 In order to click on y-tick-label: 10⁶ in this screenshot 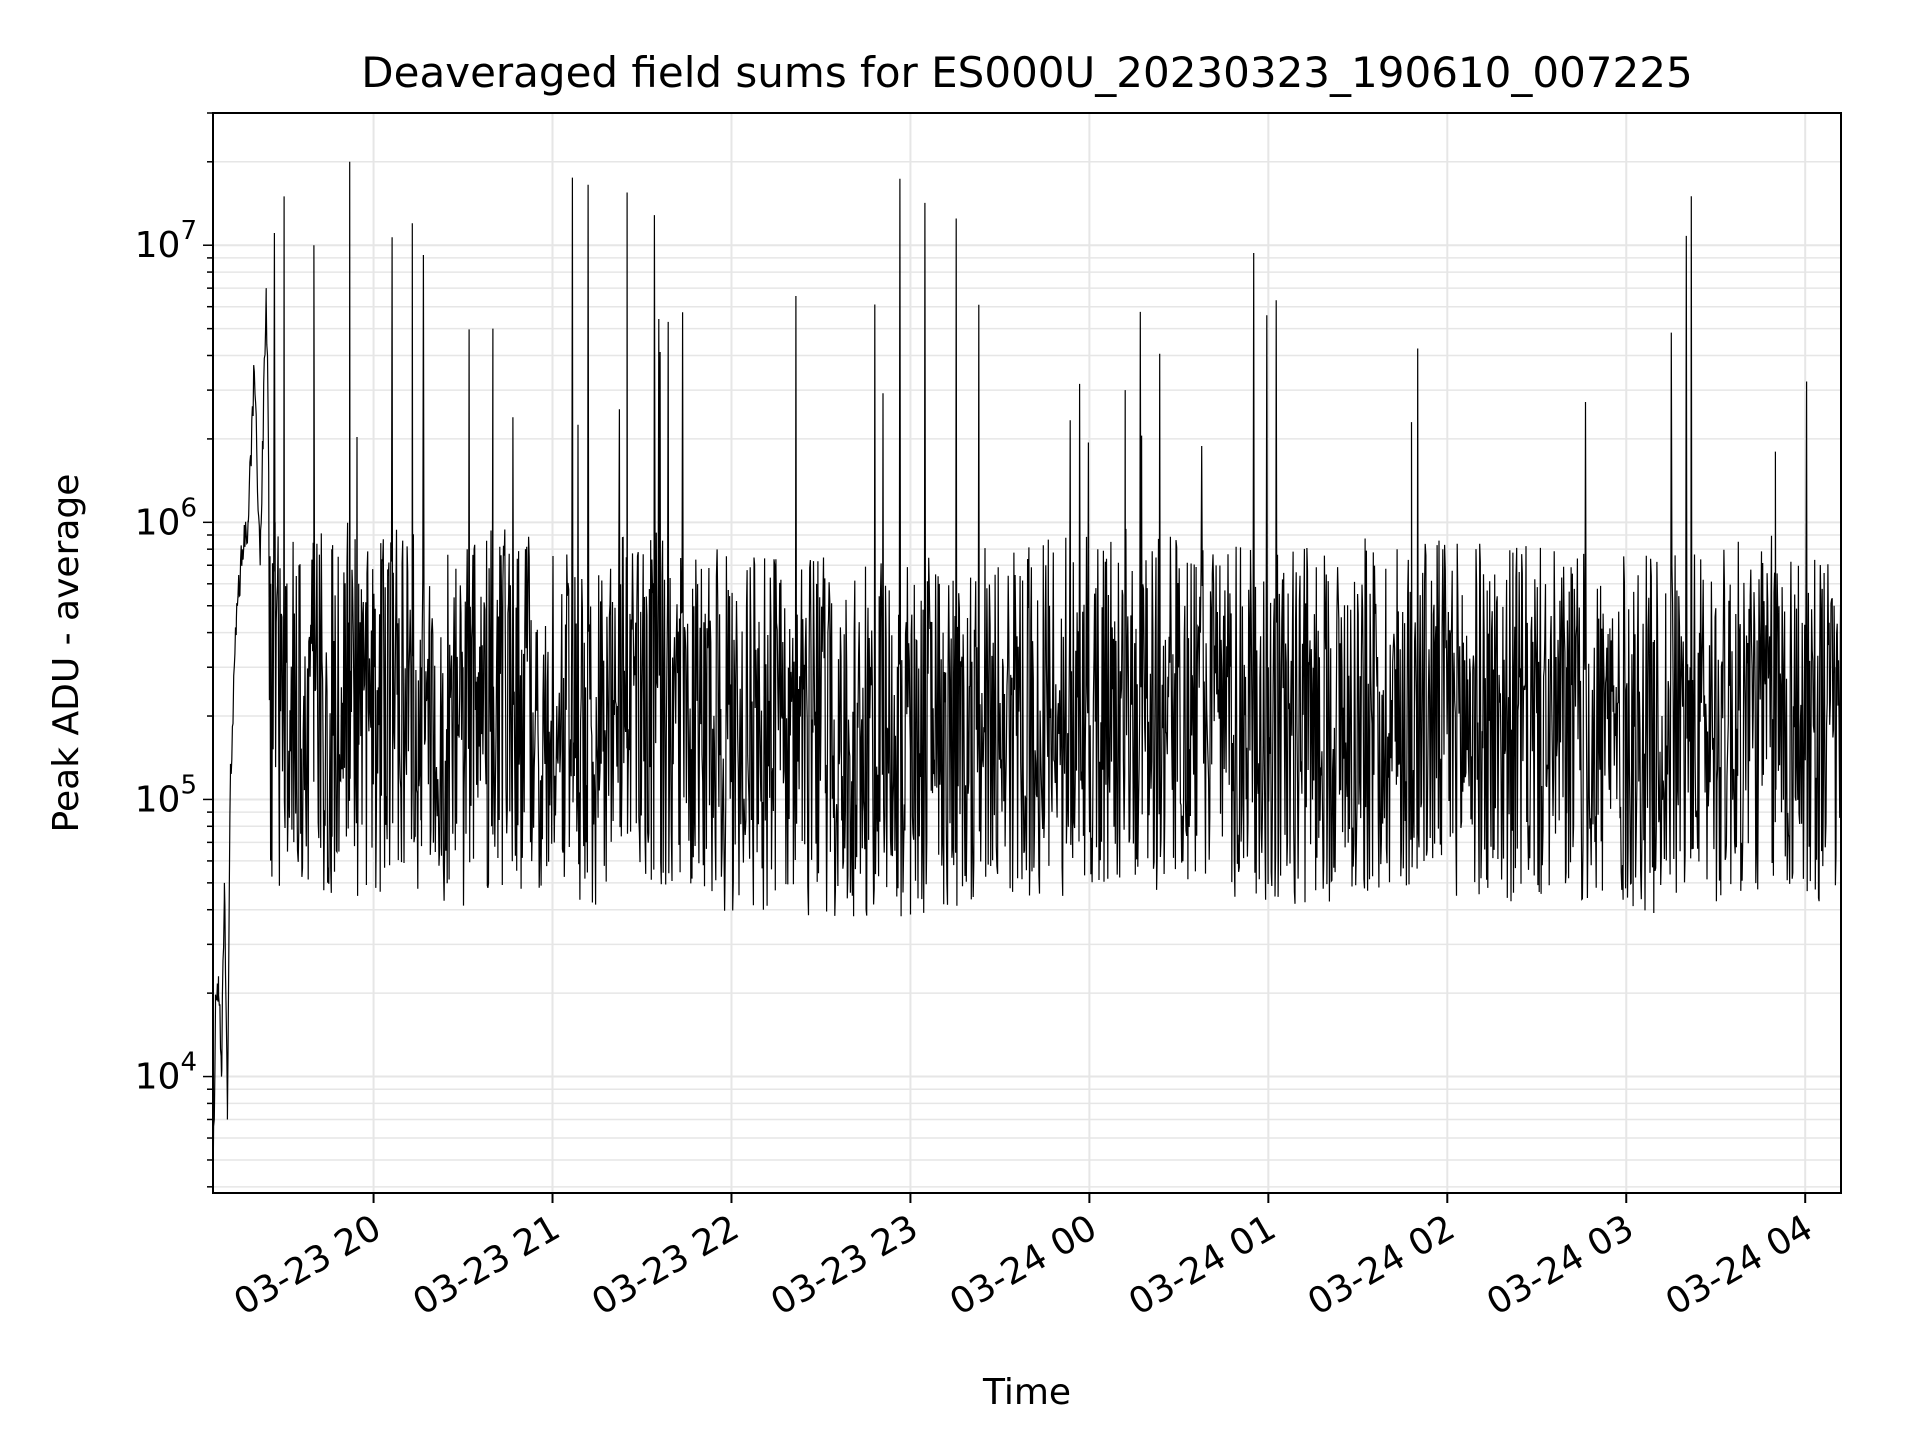, I will do `click(166, 518)`.